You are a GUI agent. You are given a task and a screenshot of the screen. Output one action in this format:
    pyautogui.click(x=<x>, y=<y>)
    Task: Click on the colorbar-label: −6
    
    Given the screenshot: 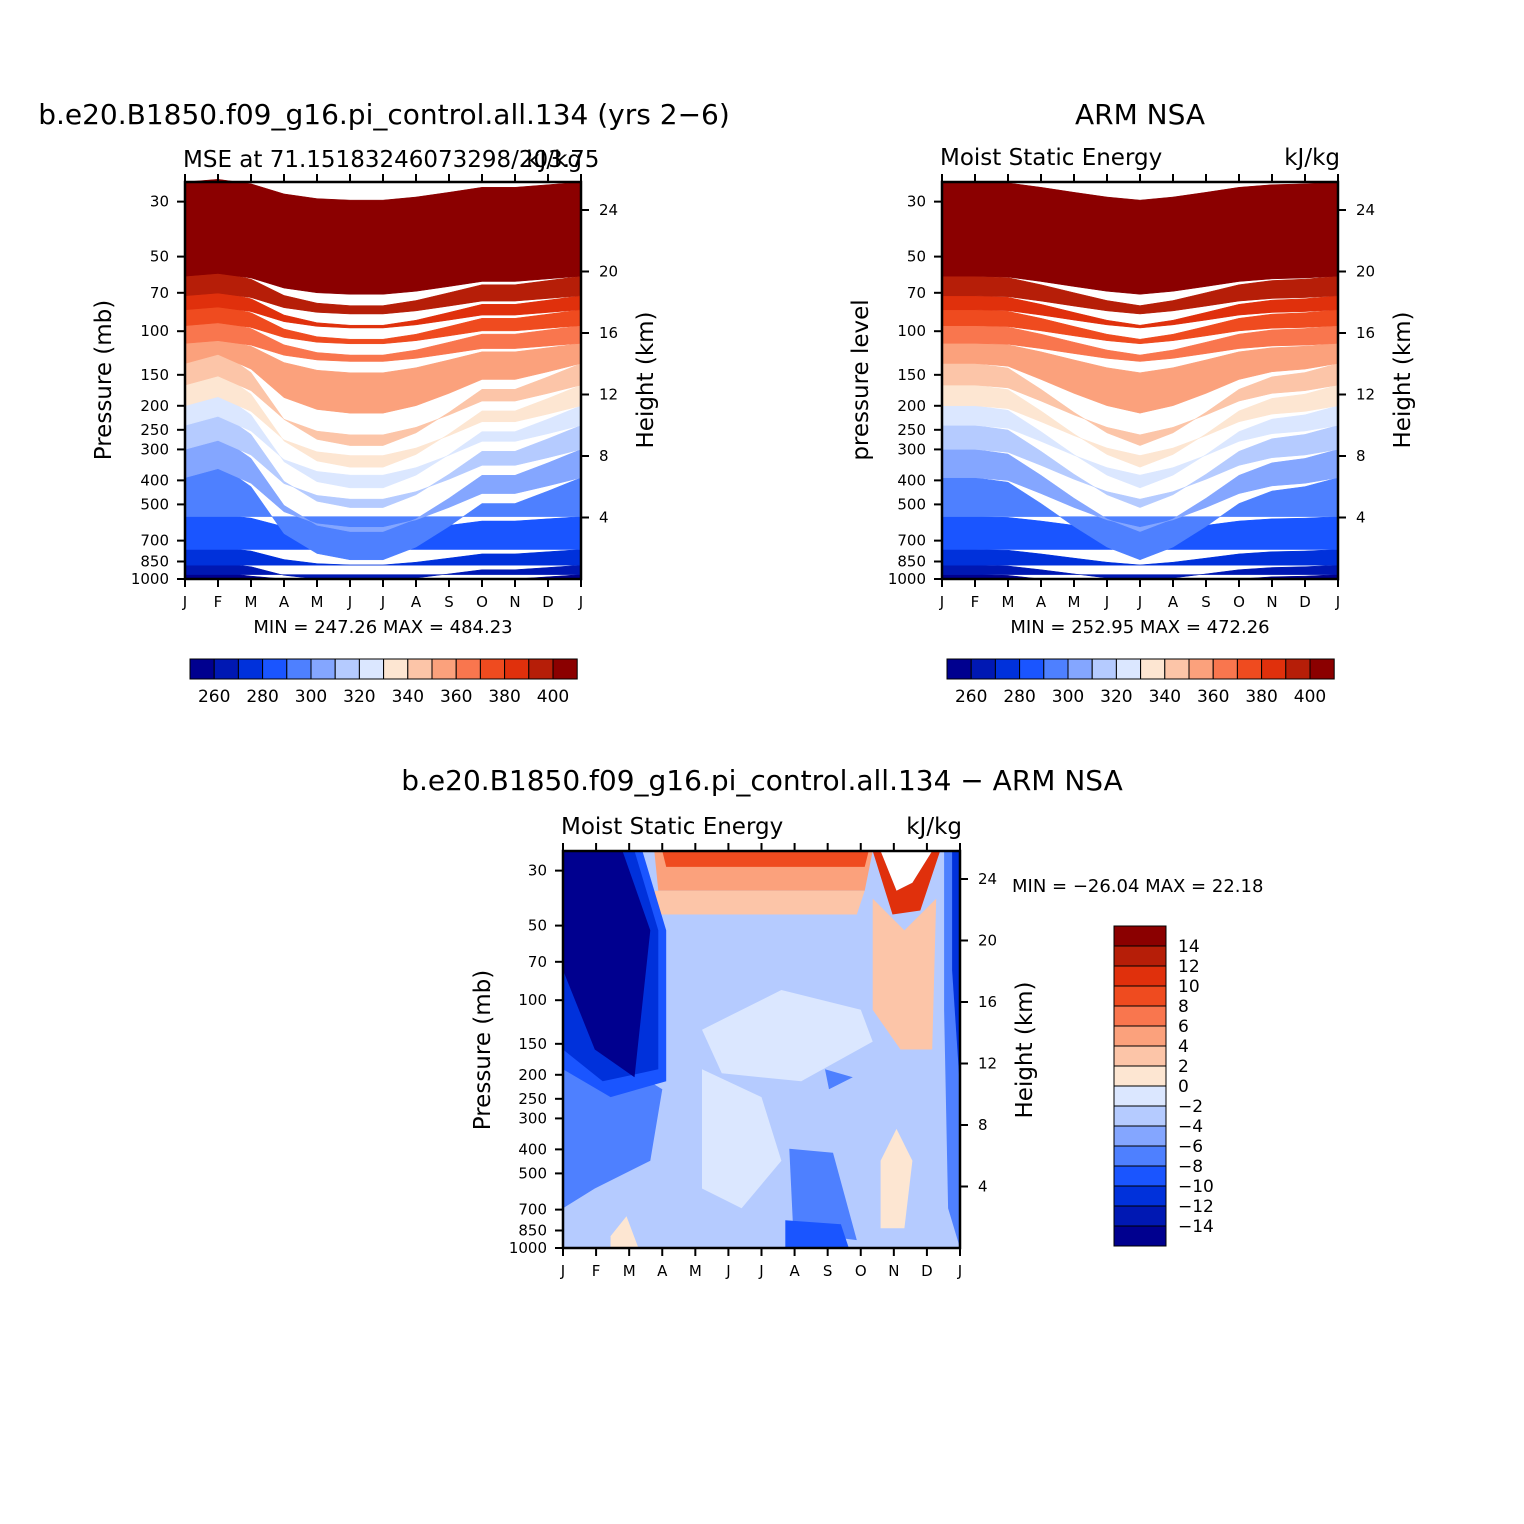 What is the action you would take?
    pyautogui.click(x=1190, y=1147)
    